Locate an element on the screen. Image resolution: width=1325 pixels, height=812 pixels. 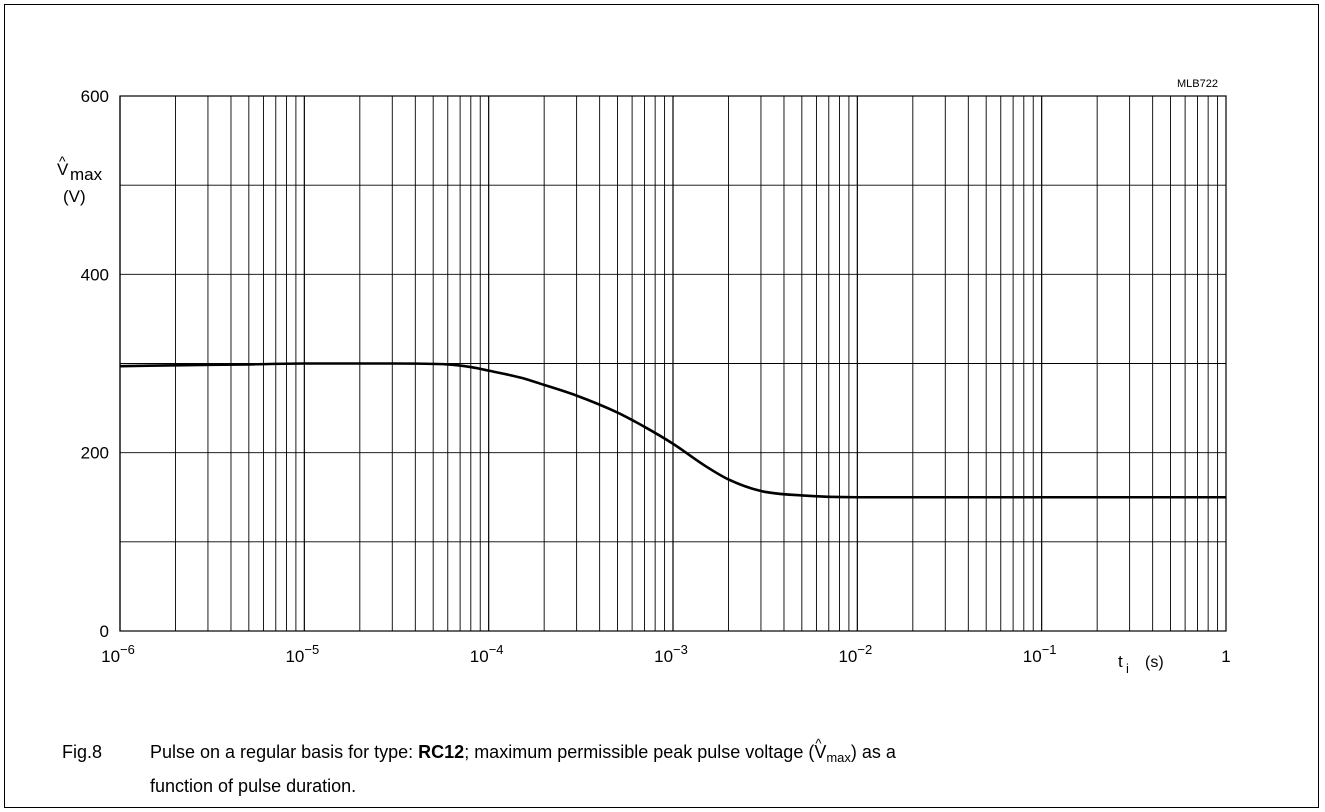
caption-symbol-main: V is located at coordinates (820, 752).